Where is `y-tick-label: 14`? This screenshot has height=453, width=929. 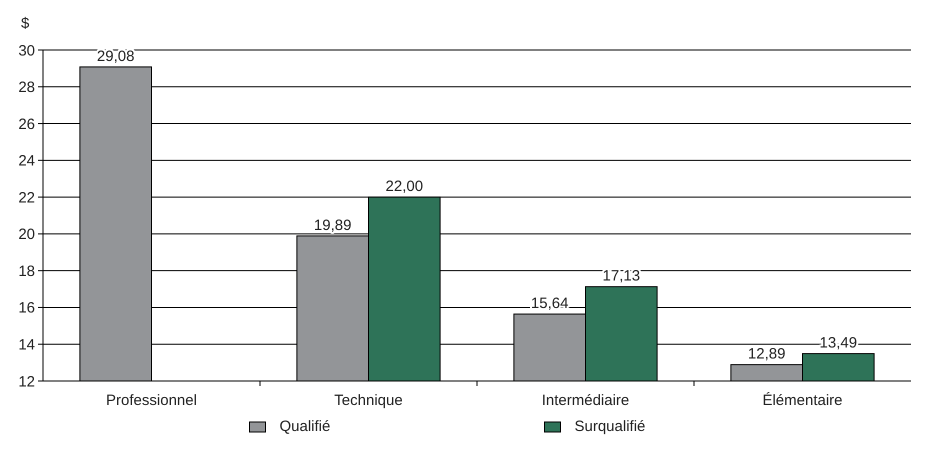
y-tick-label: 14 is located at coordinates (26, 345).